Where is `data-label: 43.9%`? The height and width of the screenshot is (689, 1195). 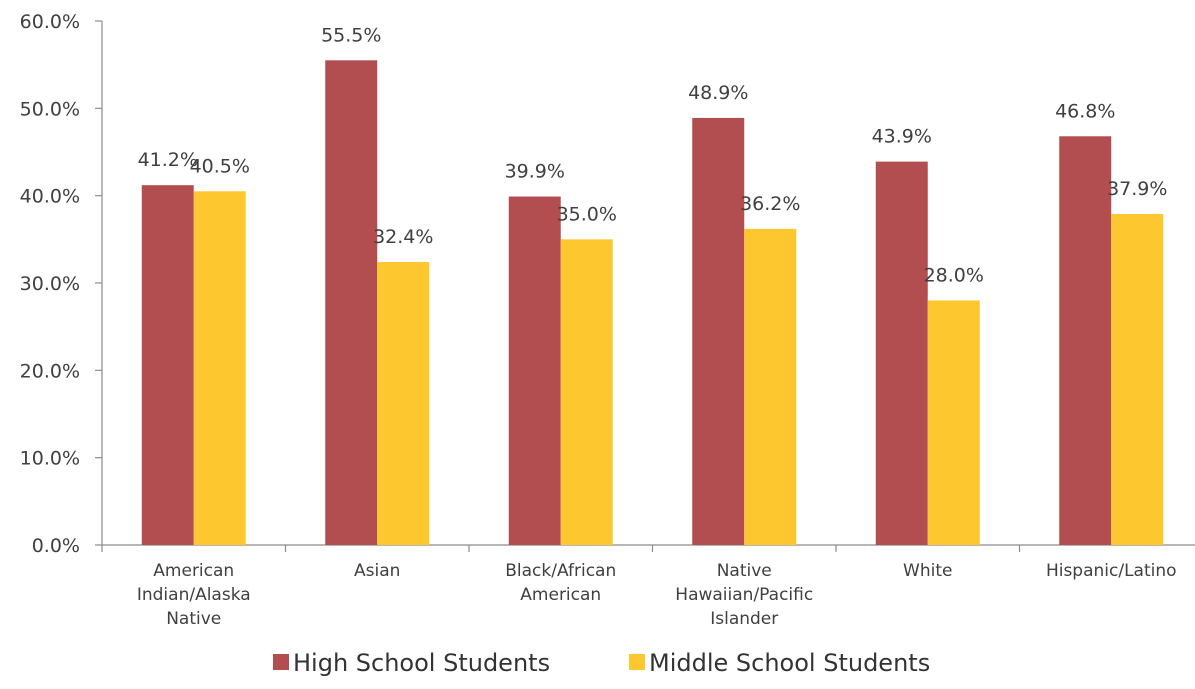 data-label: 43.9% is located at coordinates (902, 137).